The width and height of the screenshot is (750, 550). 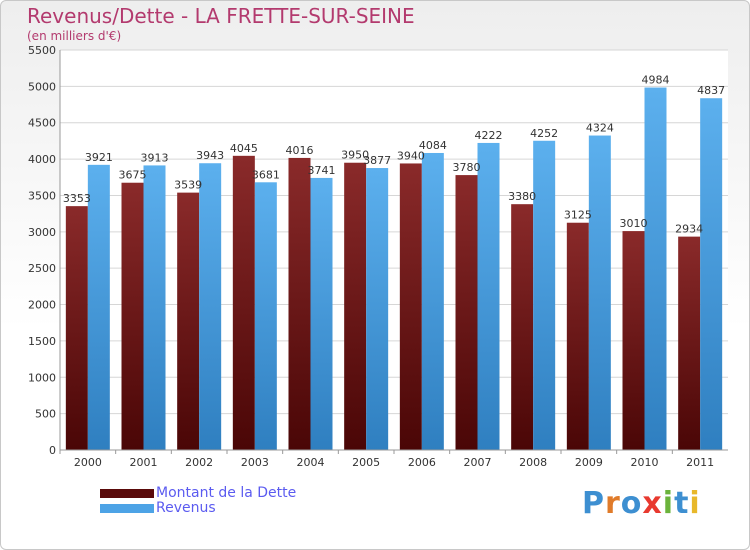 What do you see at coordinates (199, 462) in the screenshot?
I see `x-tick-label: 2002` at bounding box center [199, 462].